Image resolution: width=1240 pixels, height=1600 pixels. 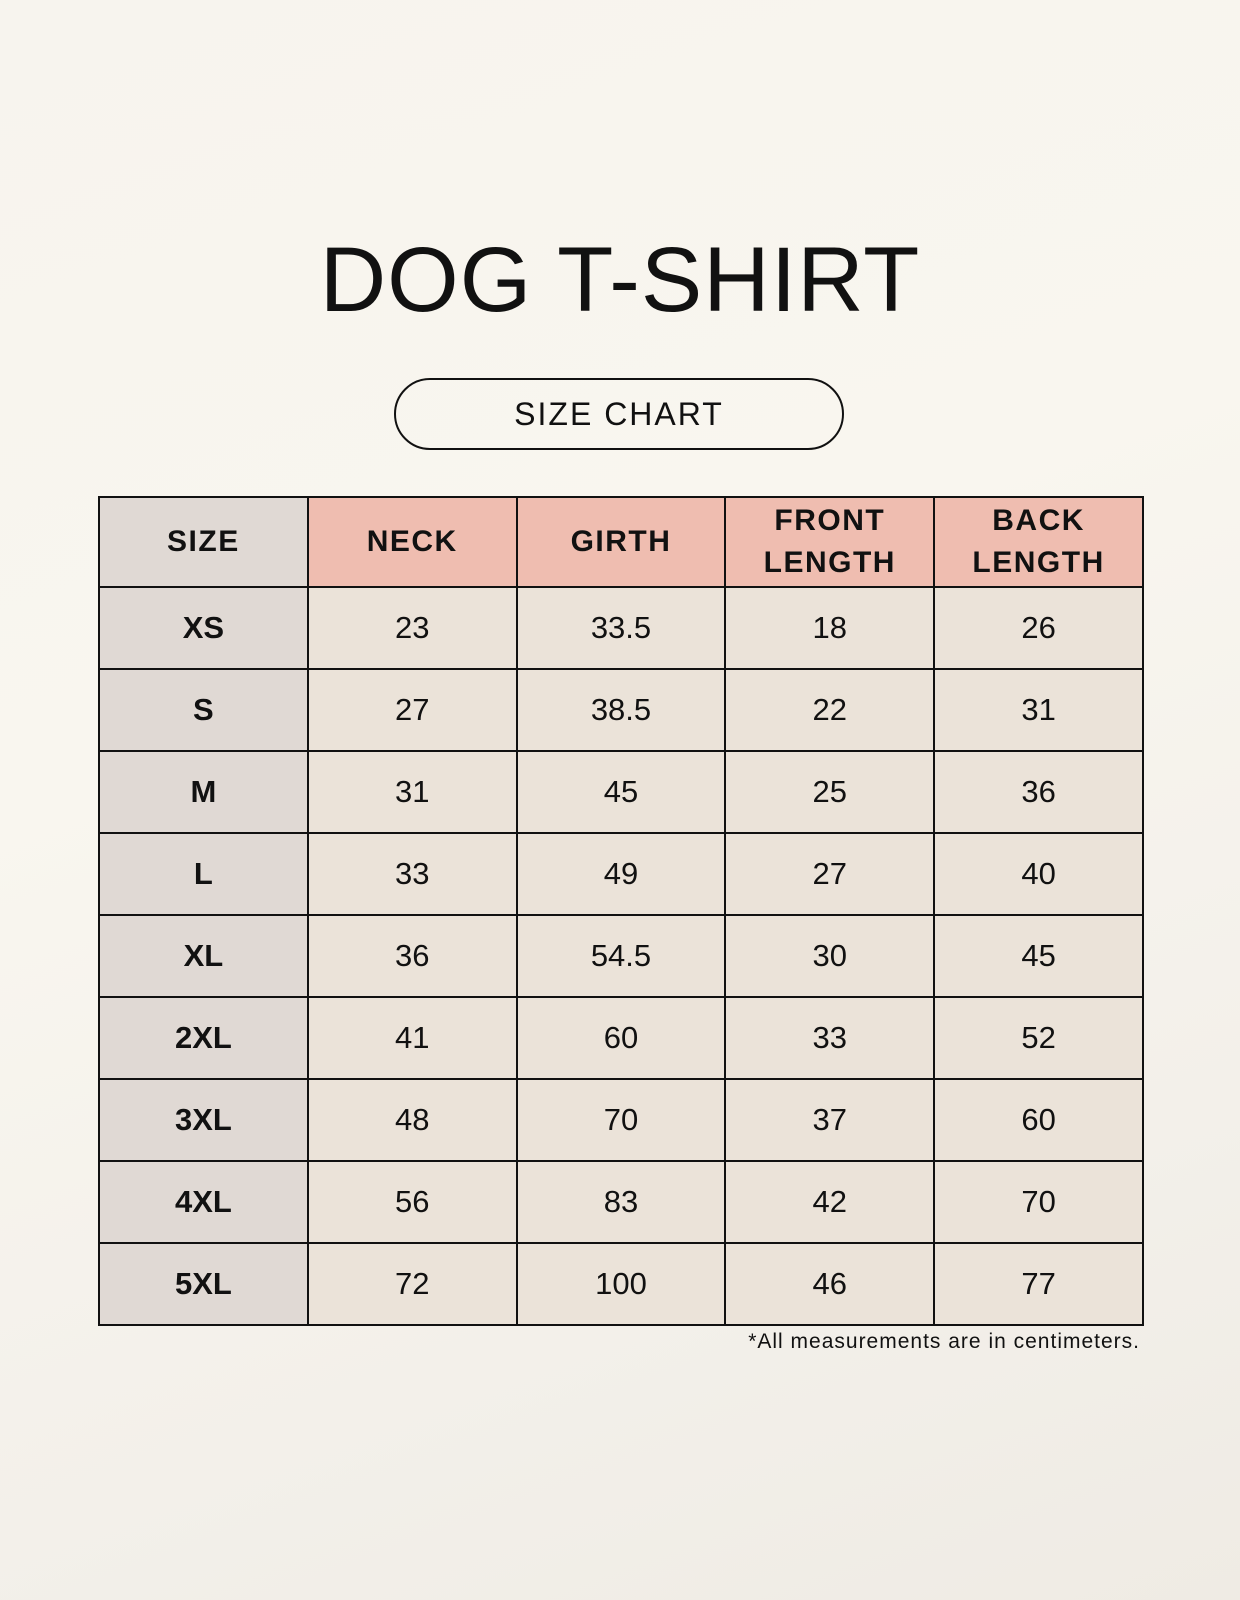 I want to click on cell-girth: 60, so click(x=621, y=1038).